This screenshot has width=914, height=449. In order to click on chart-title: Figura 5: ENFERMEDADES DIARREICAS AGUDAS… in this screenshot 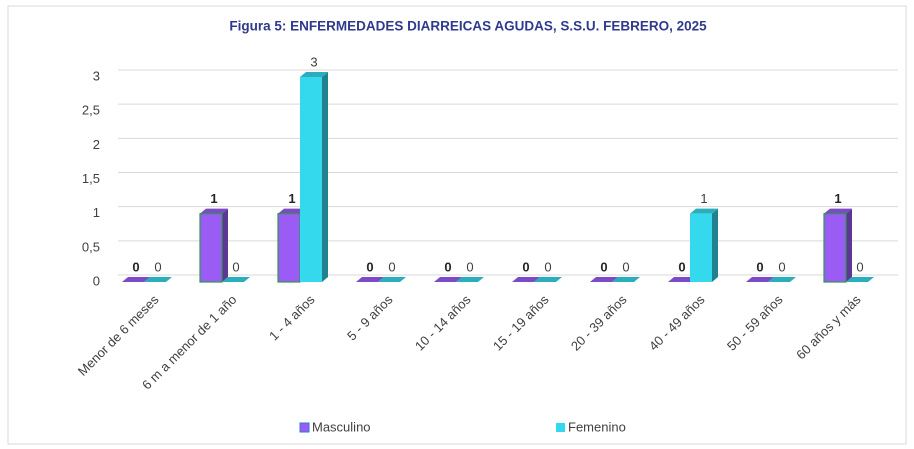, I will do `click(468, 26)`.